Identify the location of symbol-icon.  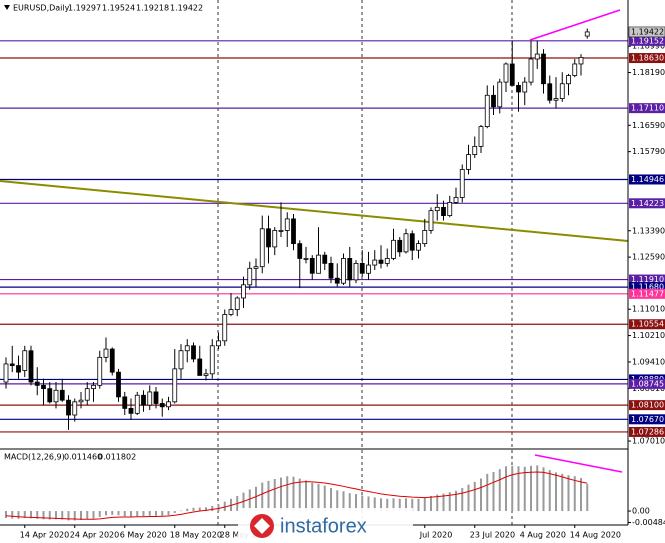
(7, 7).